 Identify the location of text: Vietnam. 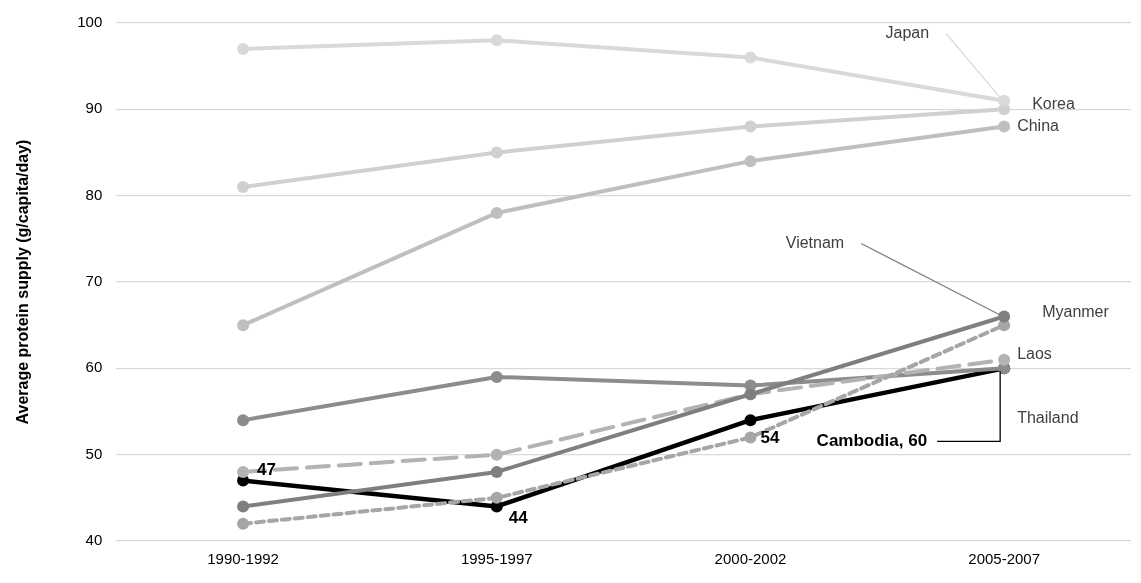
(815, 242).